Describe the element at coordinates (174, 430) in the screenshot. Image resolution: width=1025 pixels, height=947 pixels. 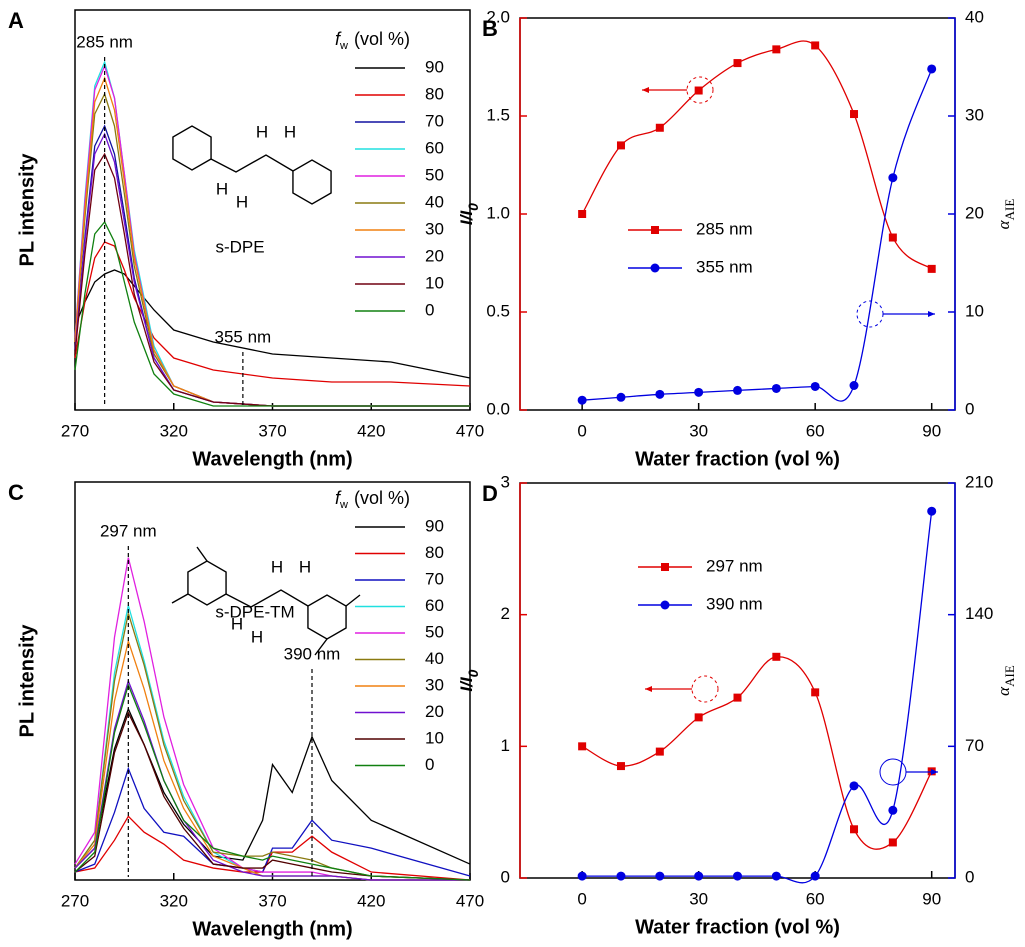
I see `x-tick-label: 320` at that location.